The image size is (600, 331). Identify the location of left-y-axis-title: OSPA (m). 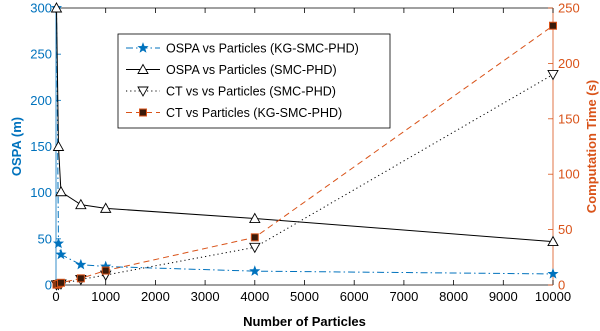
(16, 146).